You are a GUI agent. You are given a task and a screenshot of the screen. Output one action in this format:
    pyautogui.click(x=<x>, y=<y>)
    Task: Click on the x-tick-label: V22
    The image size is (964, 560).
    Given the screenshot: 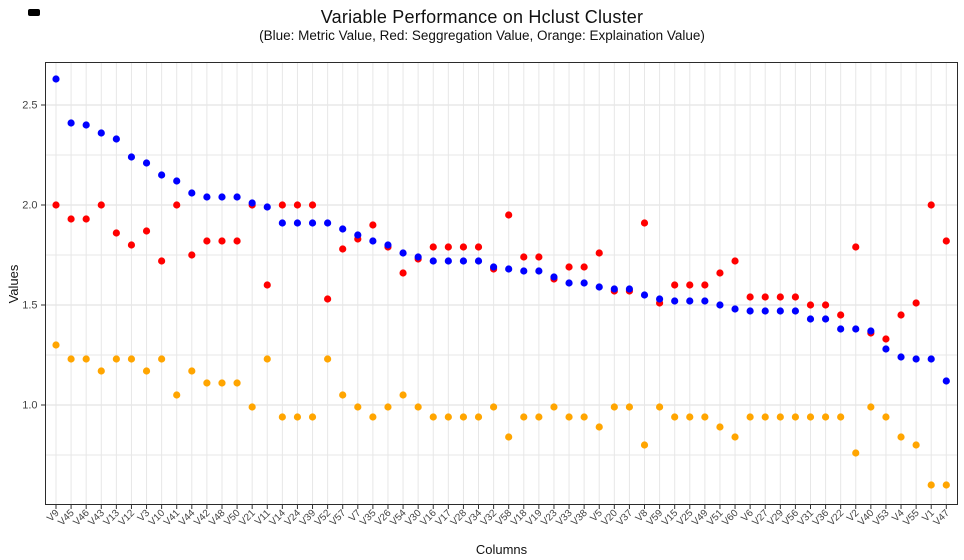 What is the action you would take?
    pyautogui.click(x=836, y=518)
    